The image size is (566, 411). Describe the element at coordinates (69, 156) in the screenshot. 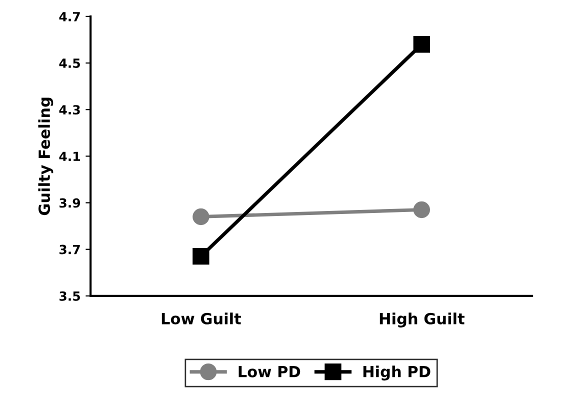

I see `y-tick-label: 4.1` at that location.